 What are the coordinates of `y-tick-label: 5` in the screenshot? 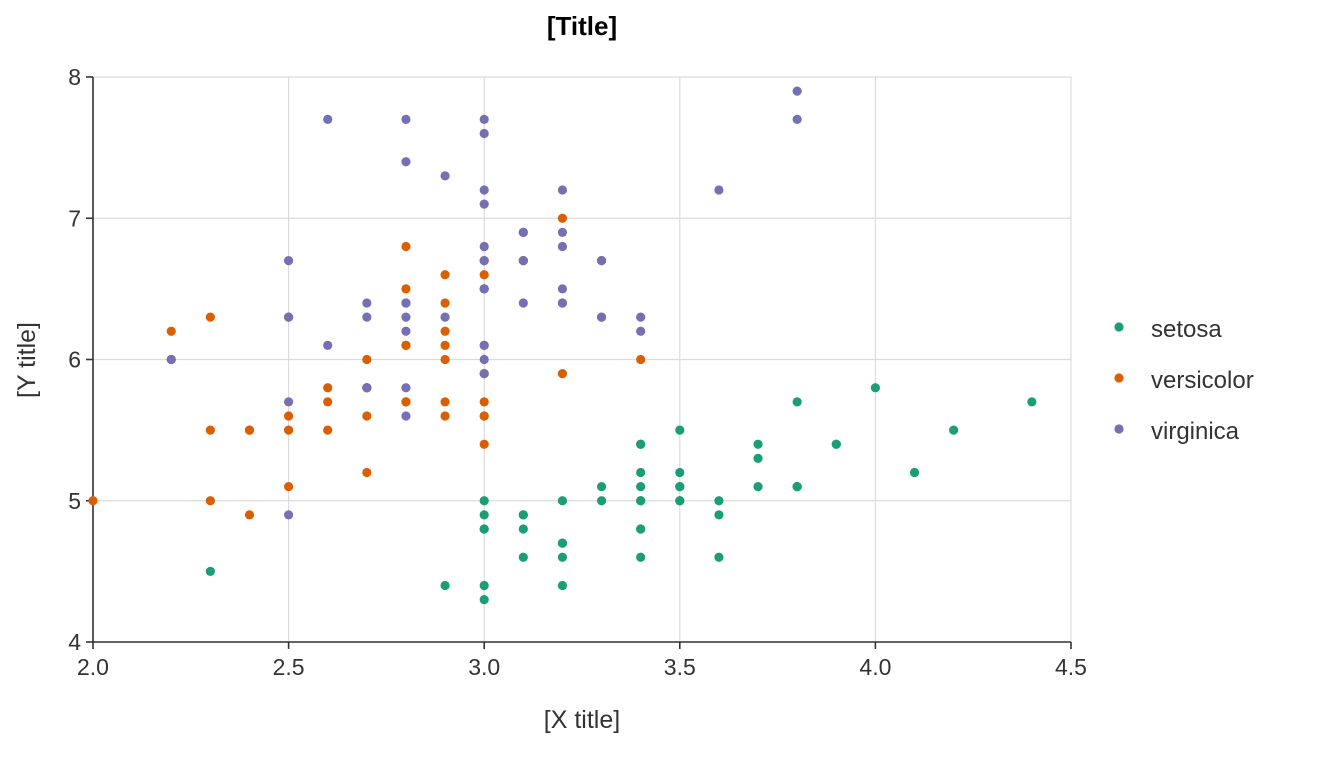 It's located at (74, 501).